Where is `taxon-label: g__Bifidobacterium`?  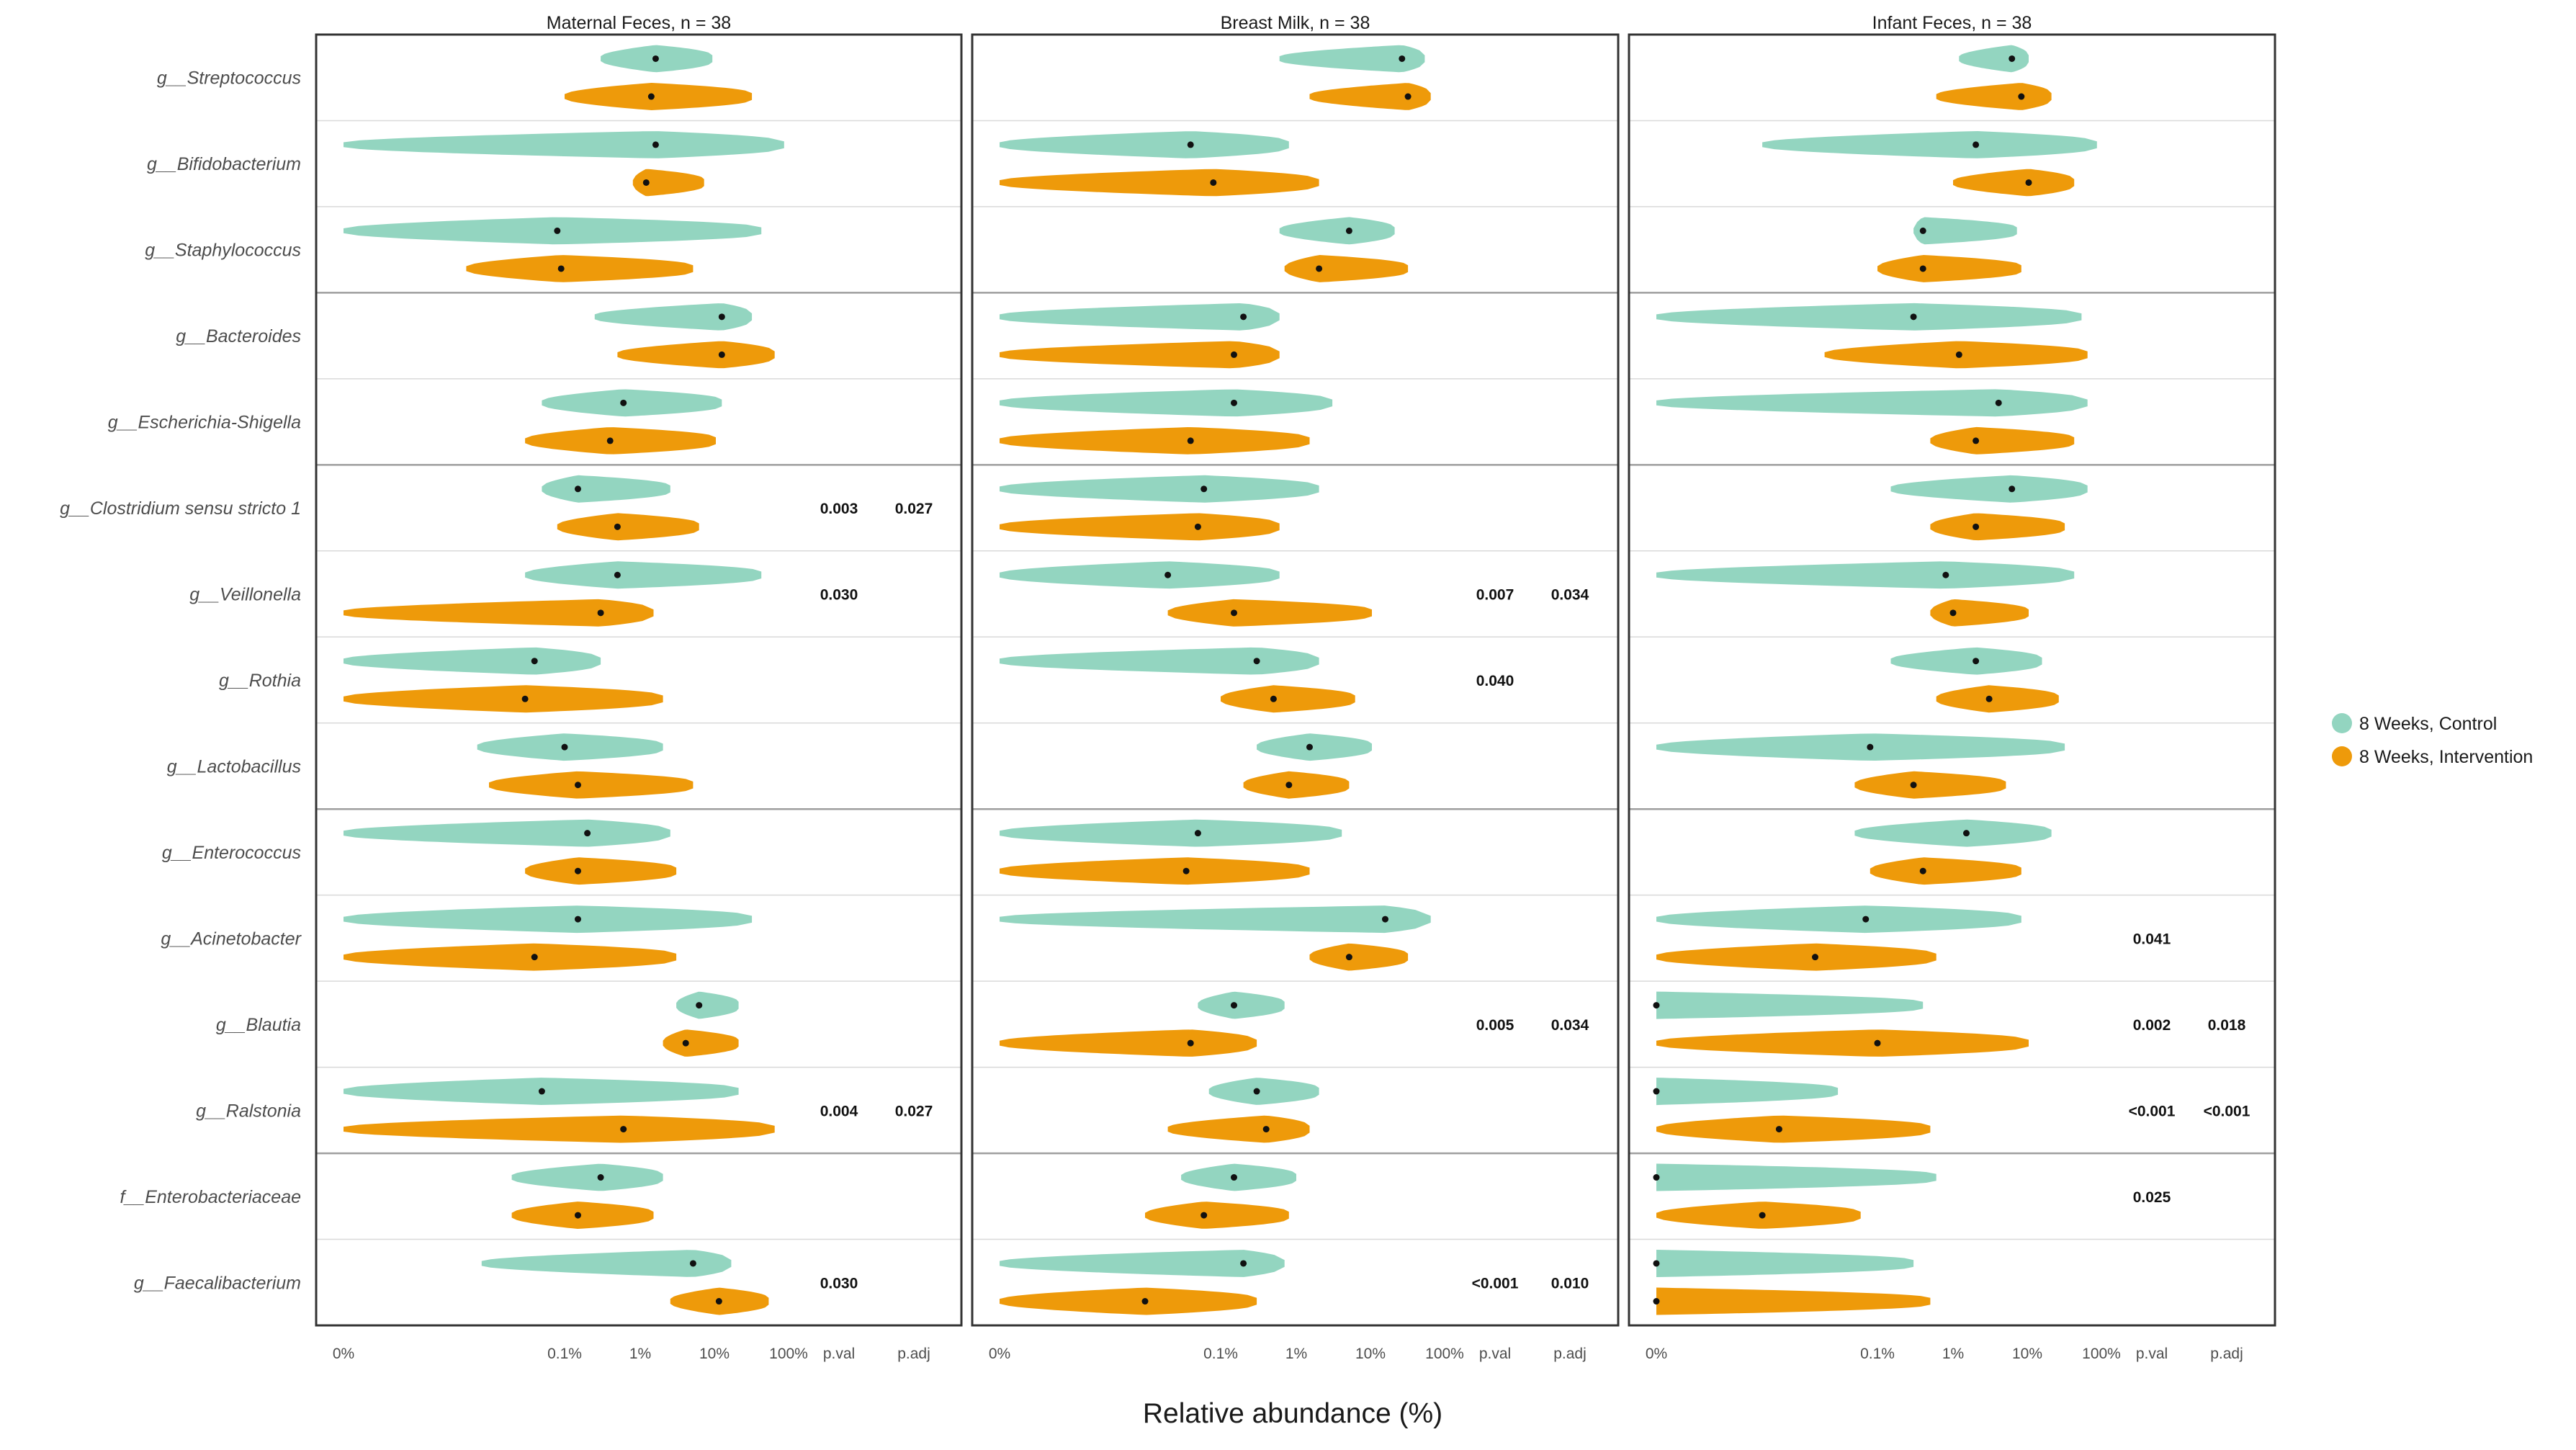
taxon-label: g__Bifidobacterium is located at coordinates (224, 164).